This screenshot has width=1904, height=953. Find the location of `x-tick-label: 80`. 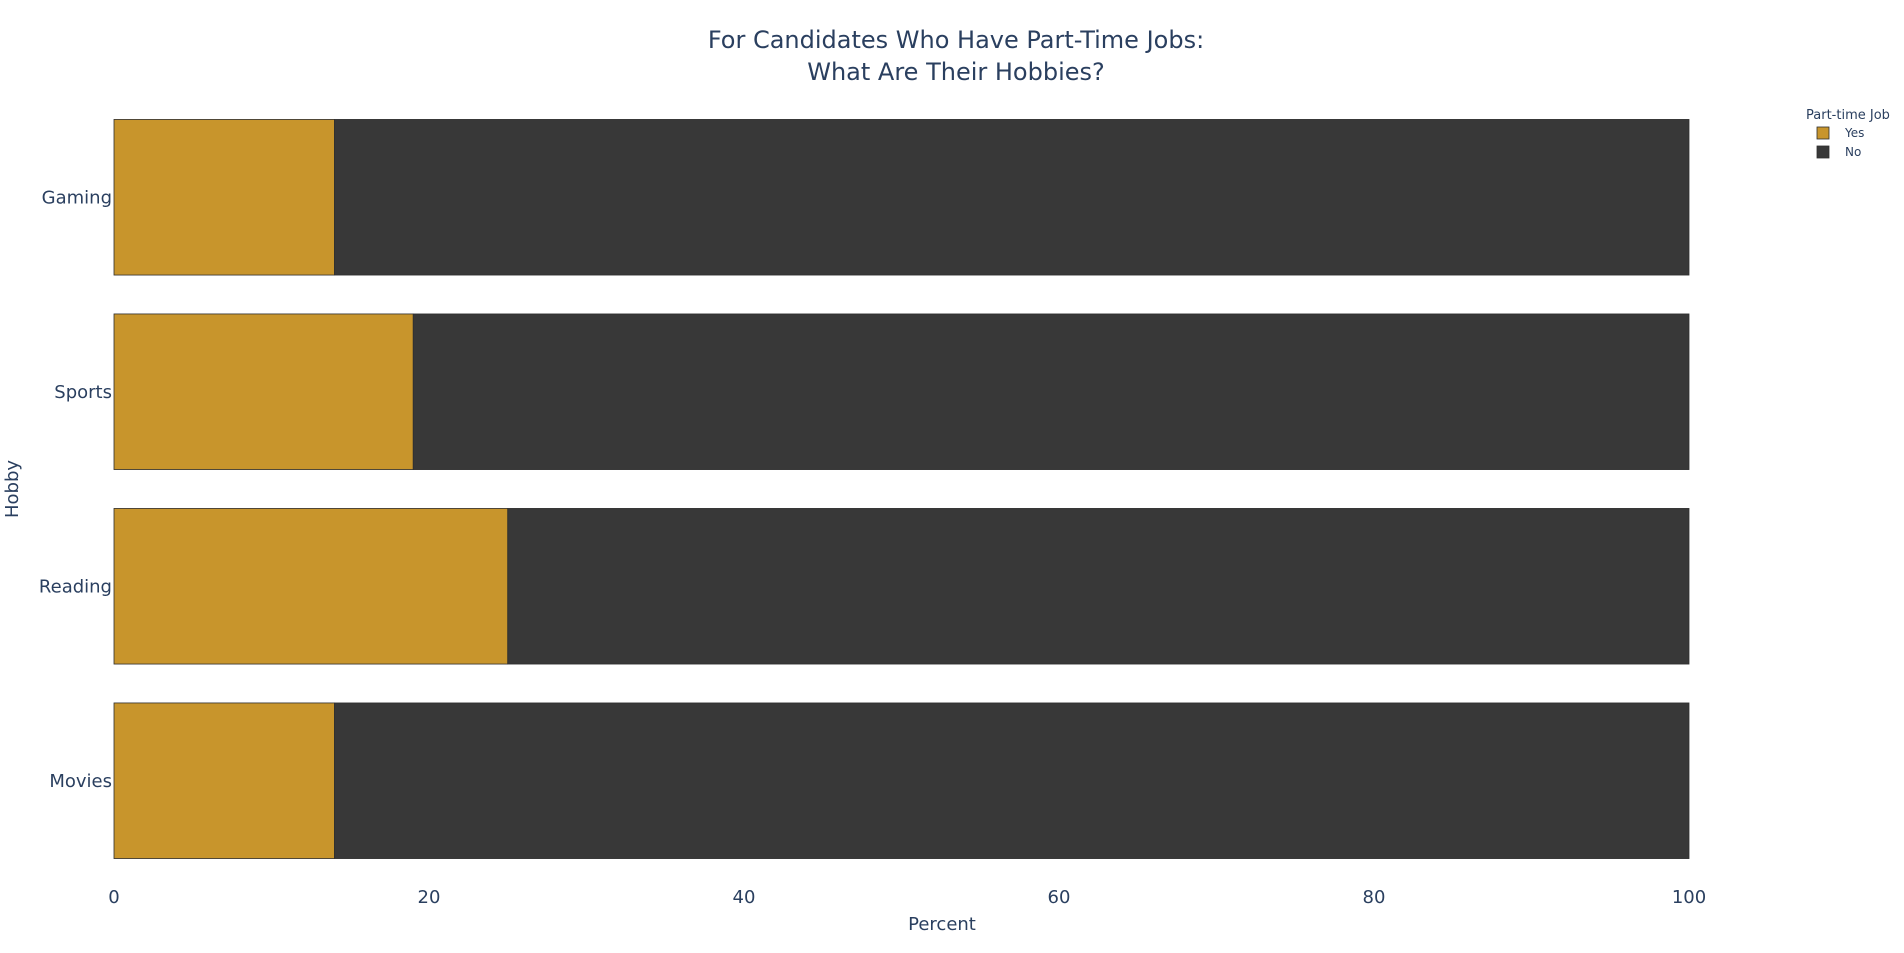

x-tick-label: 80 is located at coordinates (1374, 897).